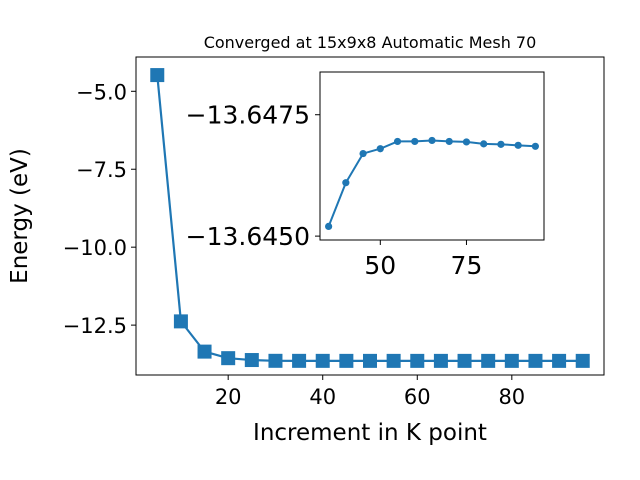 The height and width of the screenshot is (480, 640). What do you see at coordinates (417, 397) in the screenshot?
I see `x-tick-label: 60` at bounding box center [417, 397].